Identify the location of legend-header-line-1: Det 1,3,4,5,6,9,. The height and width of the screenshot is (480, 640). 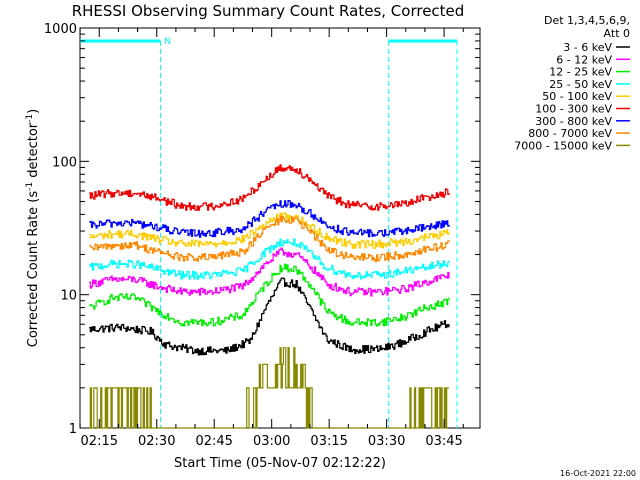
(587, 20).